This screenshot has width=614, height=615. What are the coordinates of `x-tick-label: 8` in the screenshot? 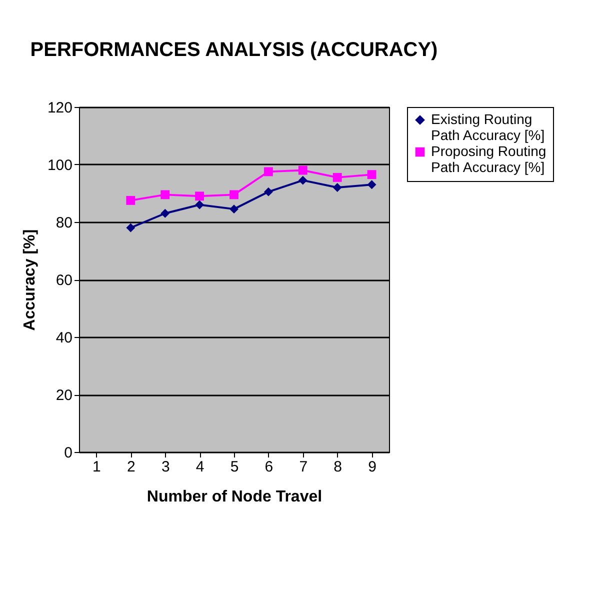 It's located at (338, 467).